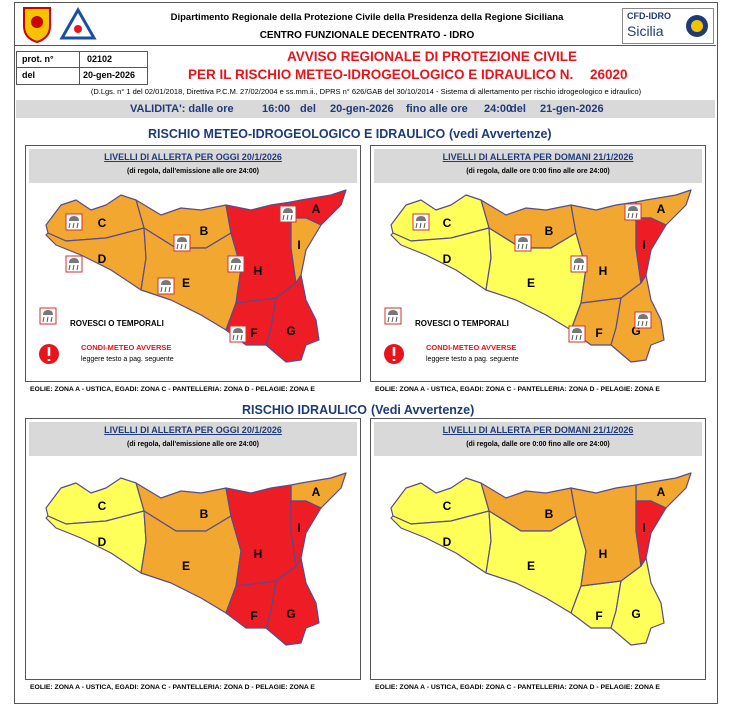 This screenshot has height=704, width=731. What do you see at coordinates (609, 74) in the screenshot?
I see `title-number: 26020` at bounding box center [609, 74].